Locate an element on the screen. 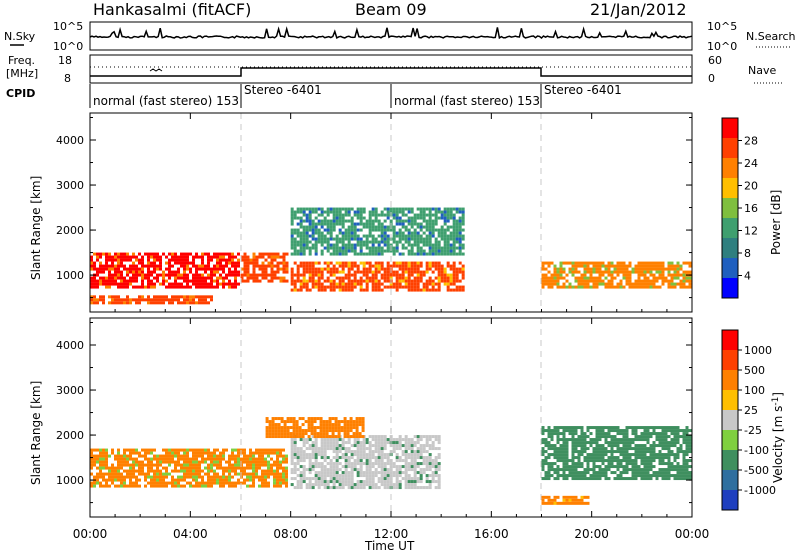 The width and height of the screenshot is (800, 554). freq-panel: Freq. [MHz] 18 8 60 0 Nave is located at coordinates (395, 69).